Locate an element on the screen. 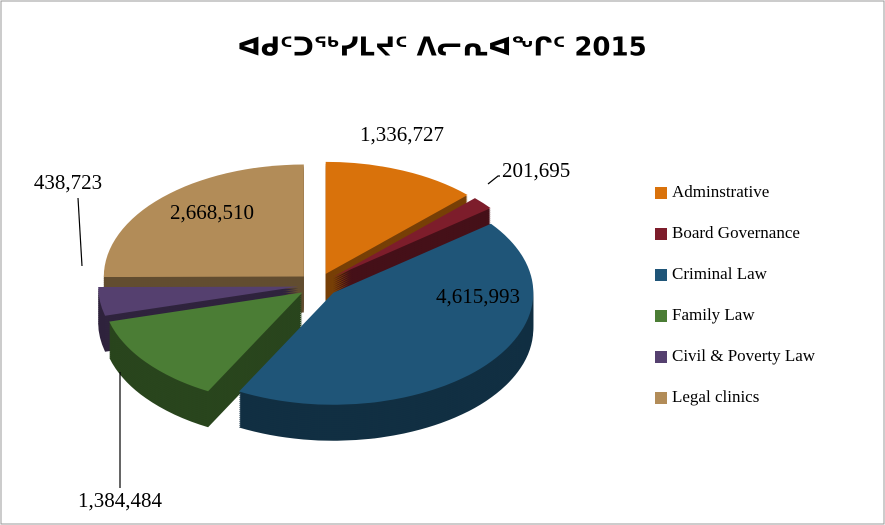 This screenshot has height=525, width=885. value-label: 438,723 is located at coordinates (68, 182).